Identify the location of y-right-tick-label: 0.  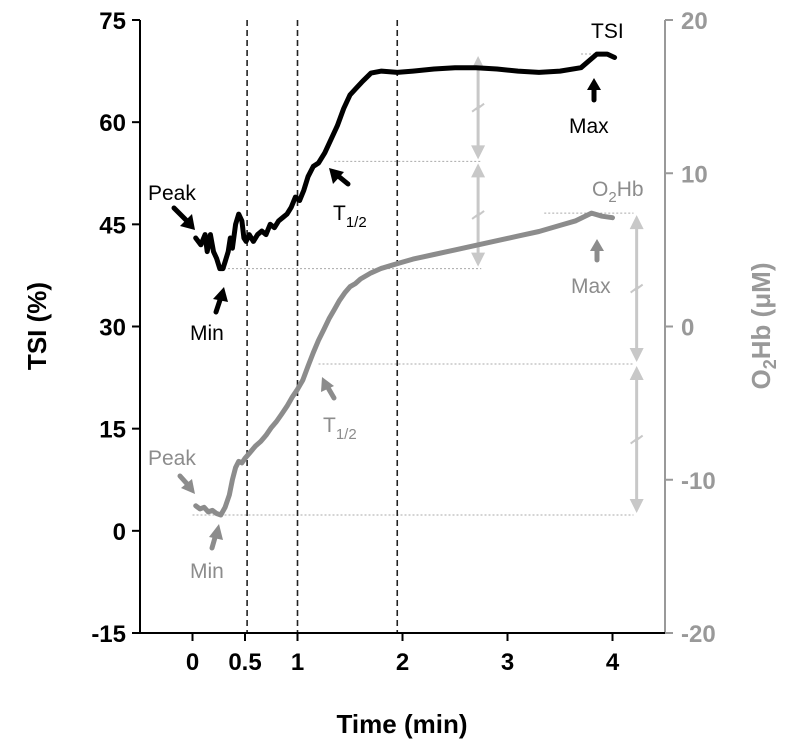
(687, 328).